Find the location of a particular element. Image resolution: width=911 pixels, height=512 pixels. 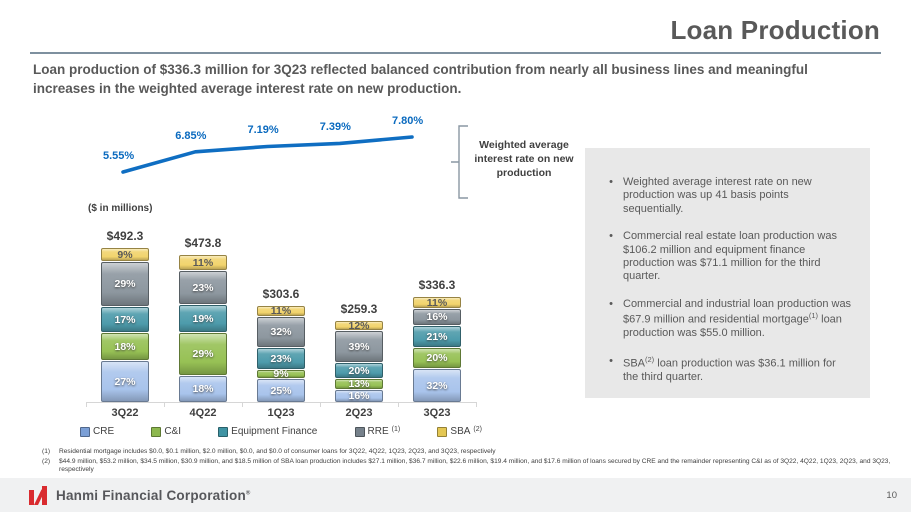

footnote-number: (1) is located at coordinates (46, 451).